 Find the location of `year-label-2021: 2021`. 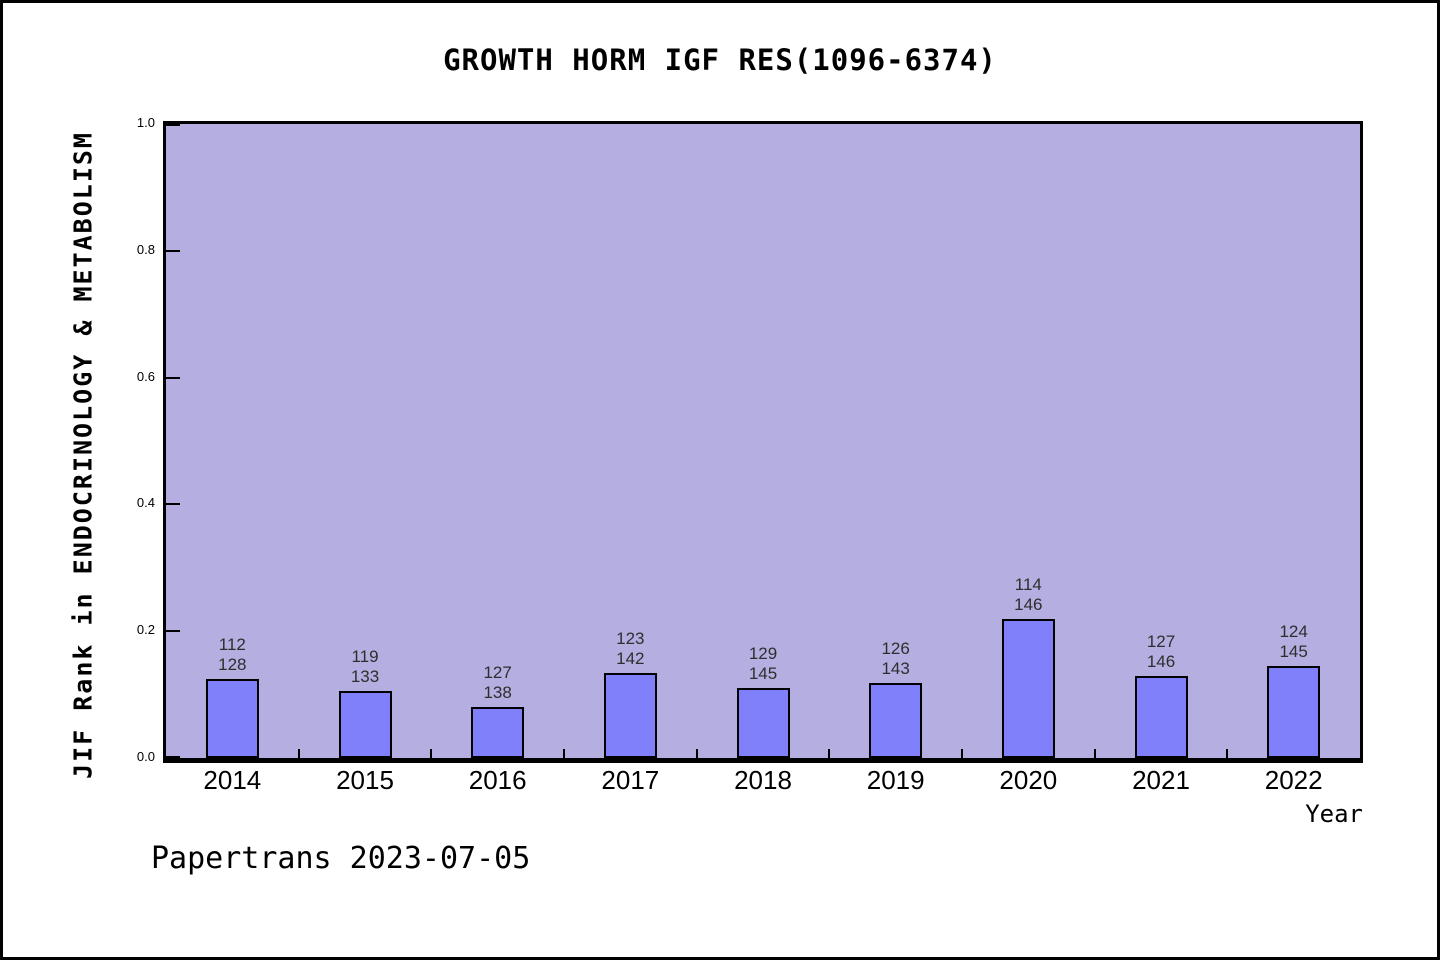

year-label-2021: 2021 is located at coordinates (1161, 780).